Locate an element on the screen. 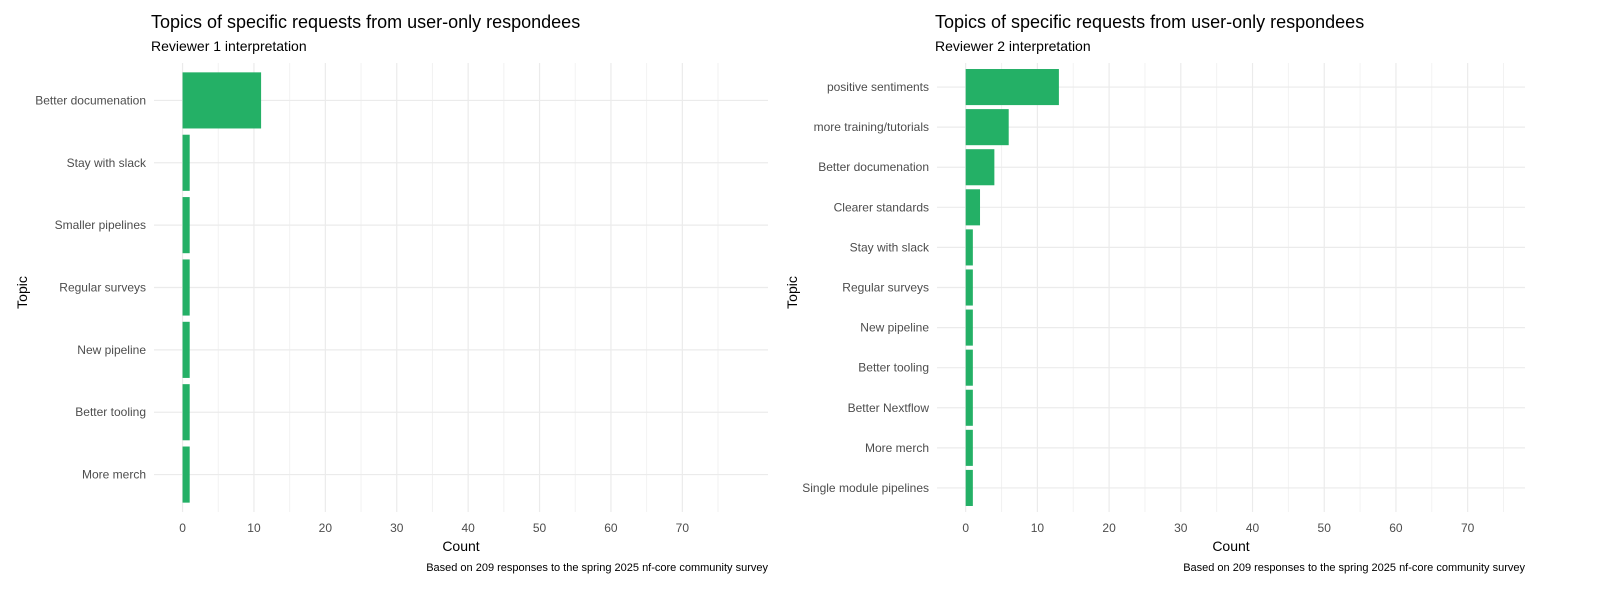 This screenshot has height=600, width=1600. y-tick-label: Better Nextflow is located at coordinates (889, 408).